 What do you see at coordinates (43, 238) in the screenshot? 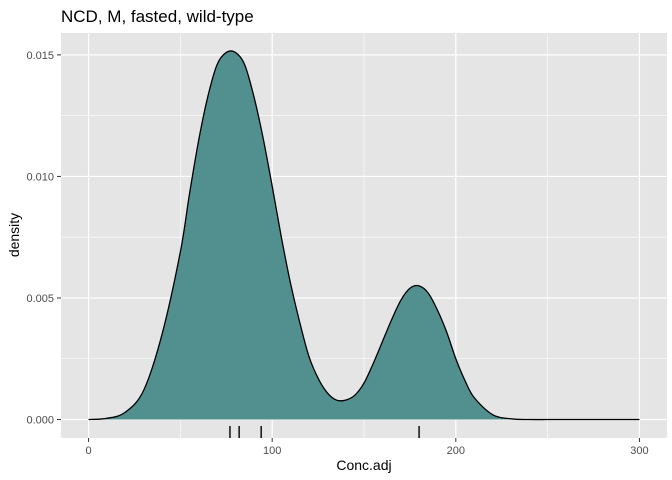
I see `y-axis: 0.000 0.005 0.010 0.015` at bounding box center [43, 238].